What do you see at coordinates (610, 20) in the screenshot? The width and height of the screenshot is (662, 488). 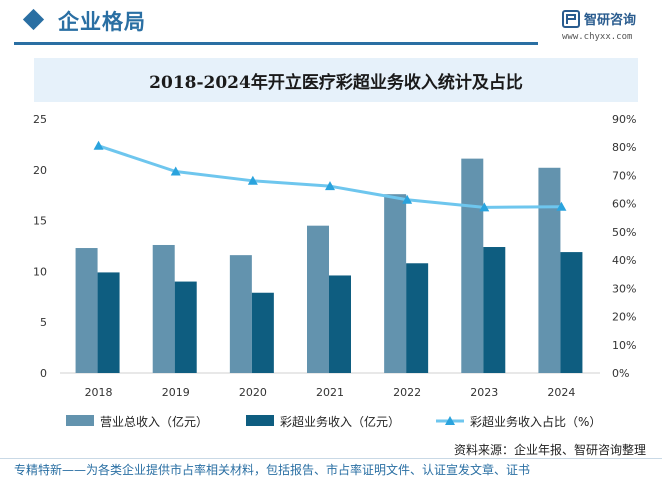 I see `brand-name: 智研咨询` at bounding box center [610, 20].